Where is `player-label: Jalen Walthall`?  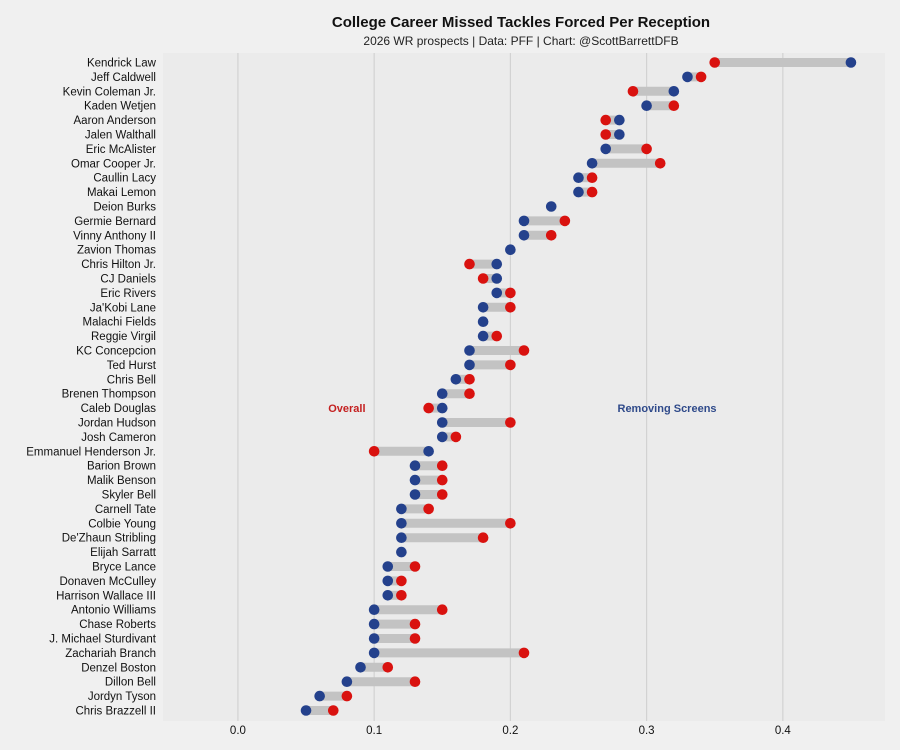 player-label: Jalen Walthall is located at coordinates (120, 136).